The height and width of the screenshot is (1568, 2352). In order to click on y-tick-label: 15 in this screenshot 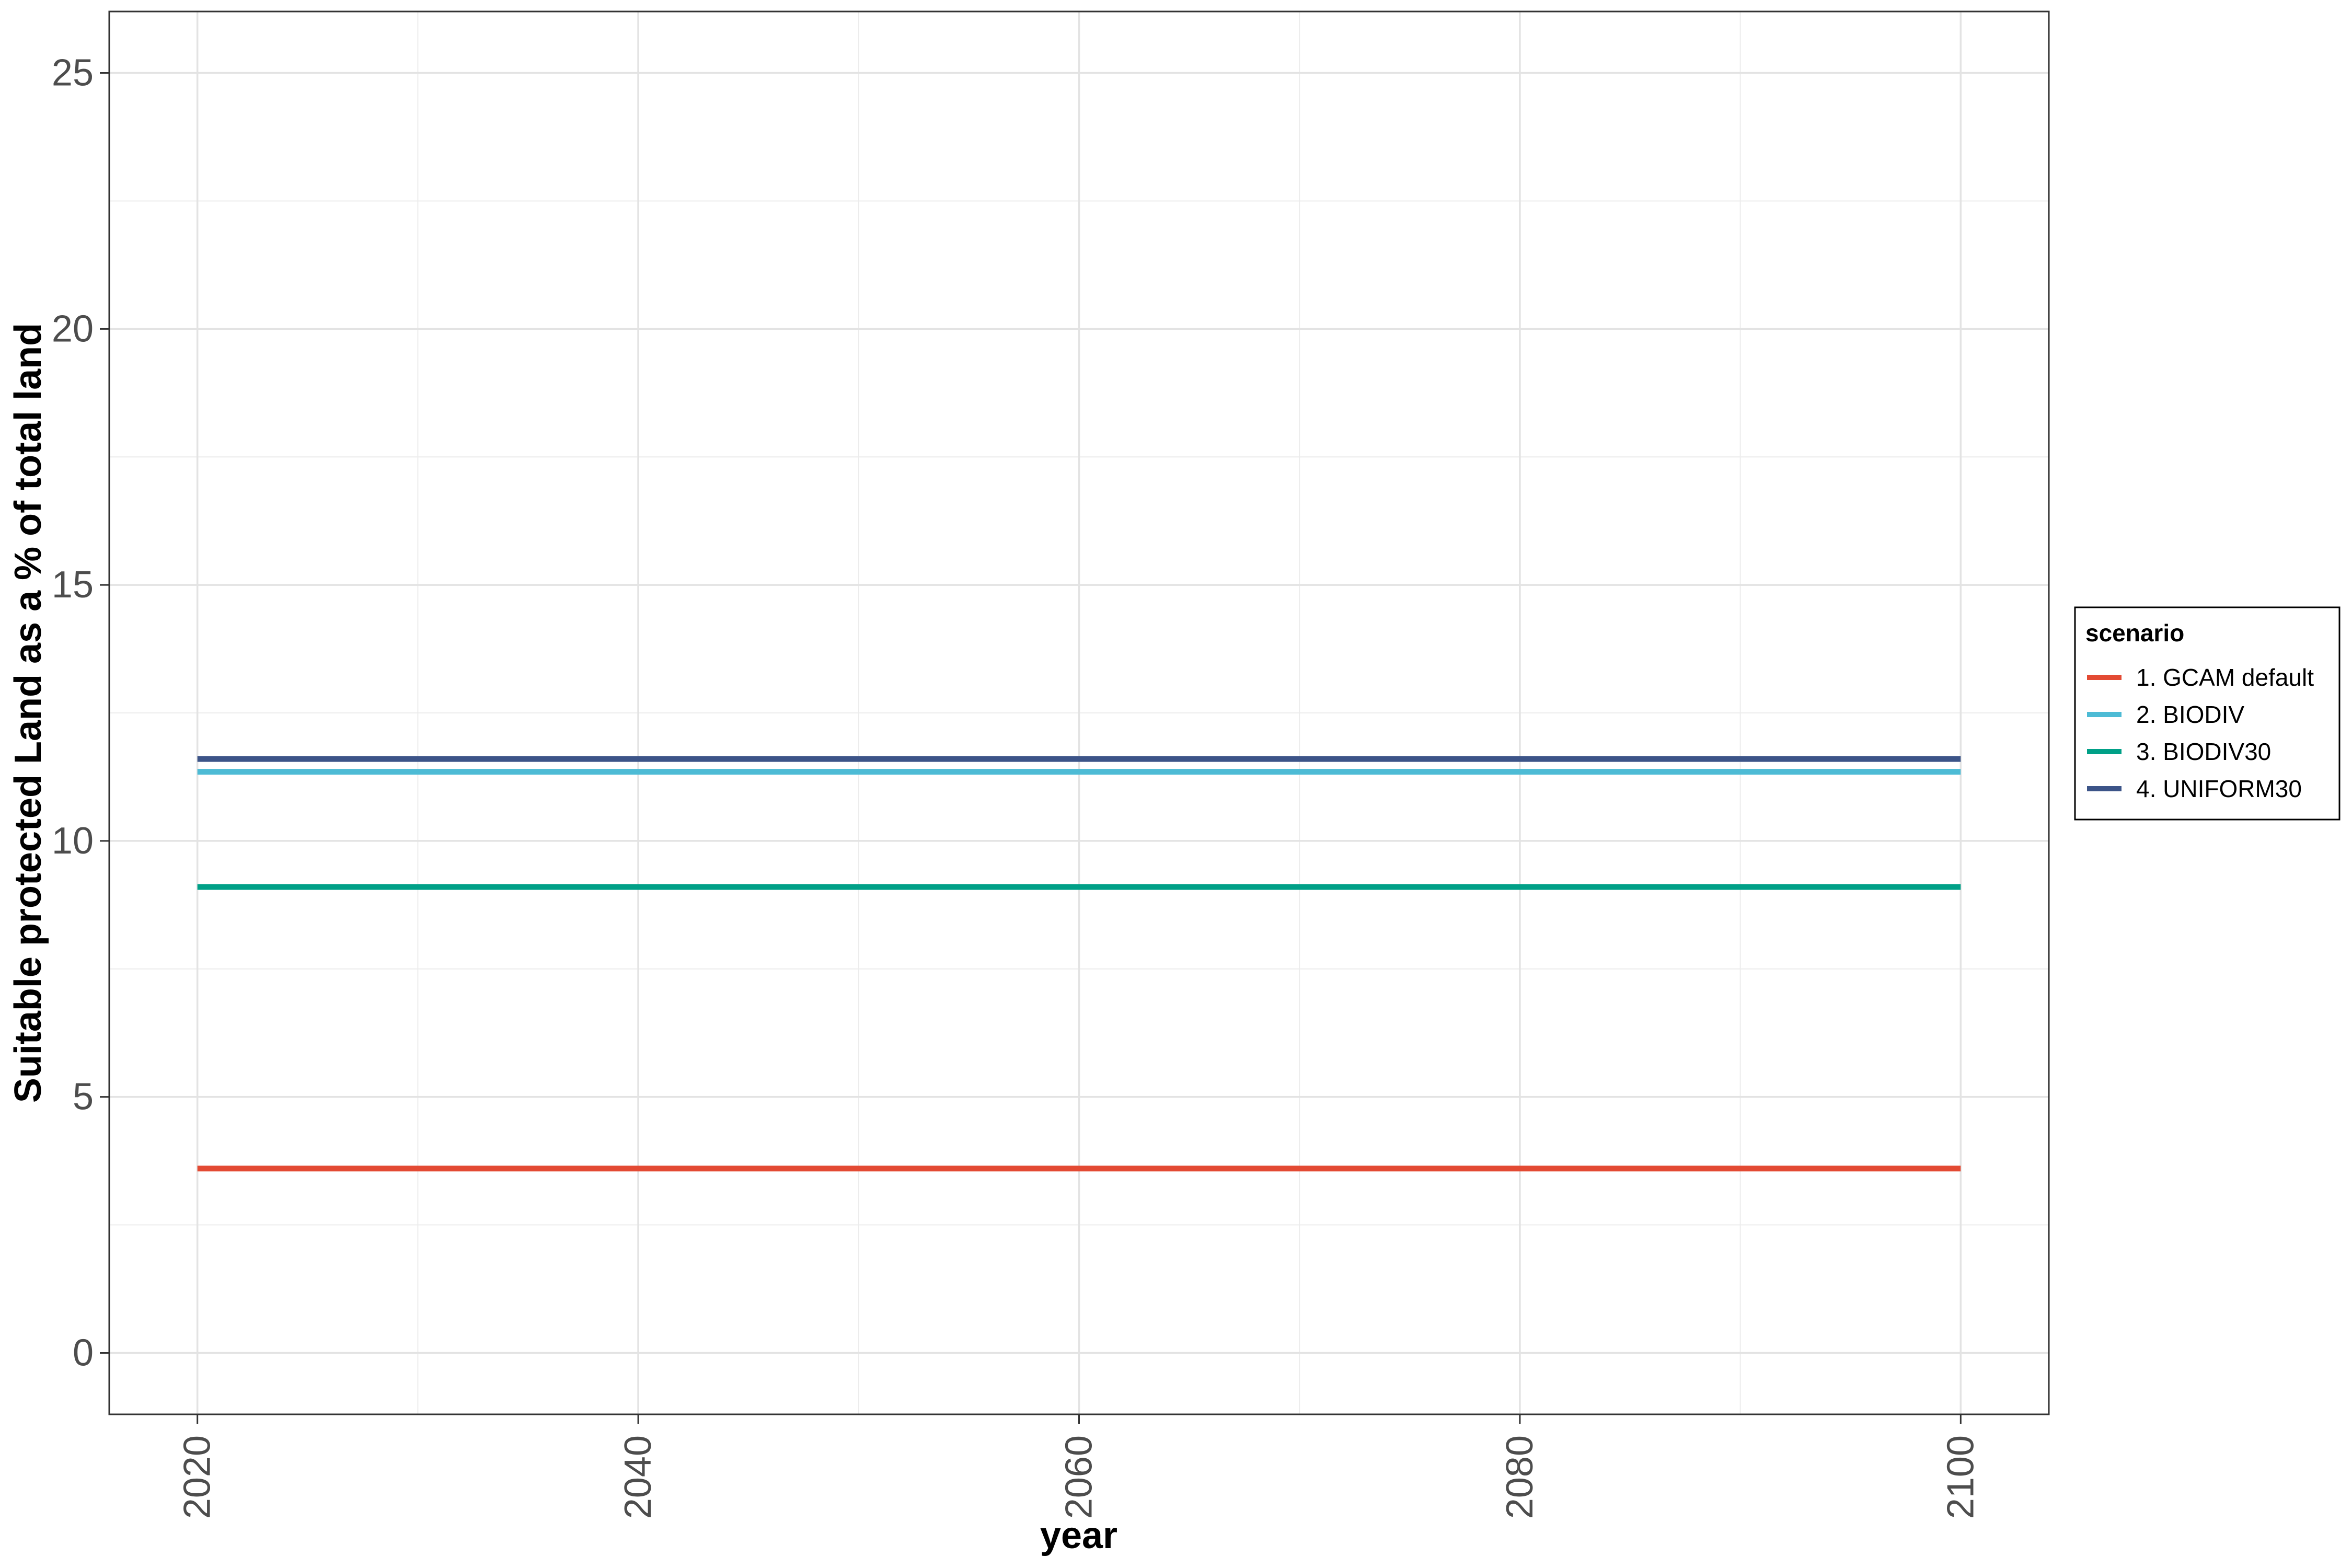, I will do `click(73, 585)`.